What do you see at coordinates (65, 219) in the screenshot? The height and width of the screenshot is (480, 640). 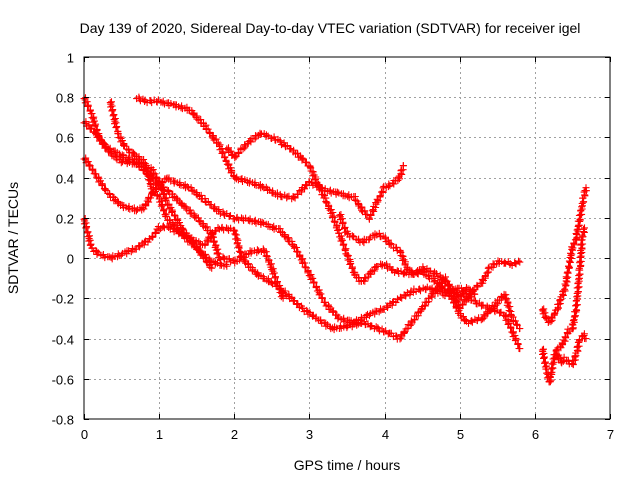 I see `y-tick-label: 0.2` at bounding box center [65, 219].